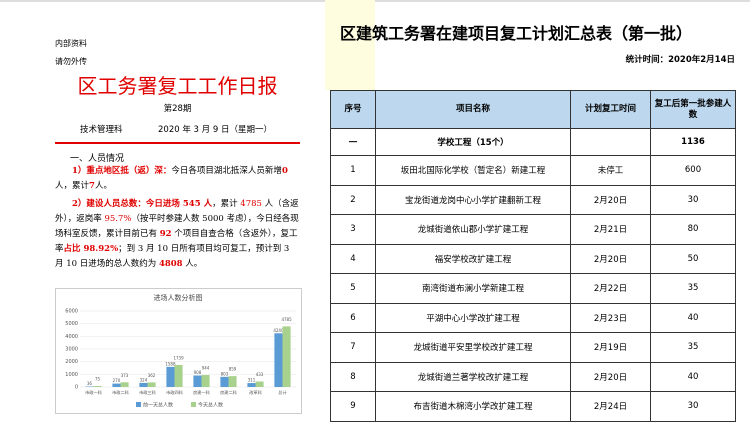  I want to click on issue: 第28期, so click(177, 109).